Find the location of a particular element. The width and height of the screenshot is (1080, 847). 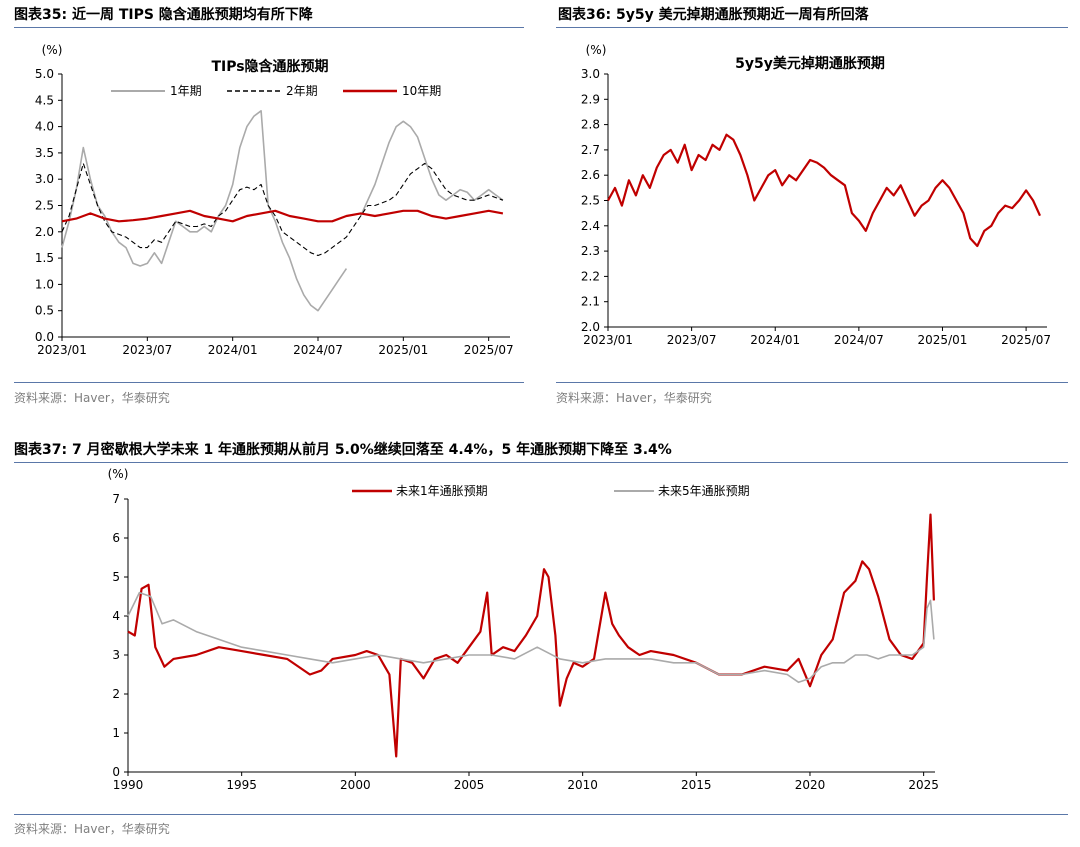

x-tick-label: 2000 is located at coordinates (355, 785).